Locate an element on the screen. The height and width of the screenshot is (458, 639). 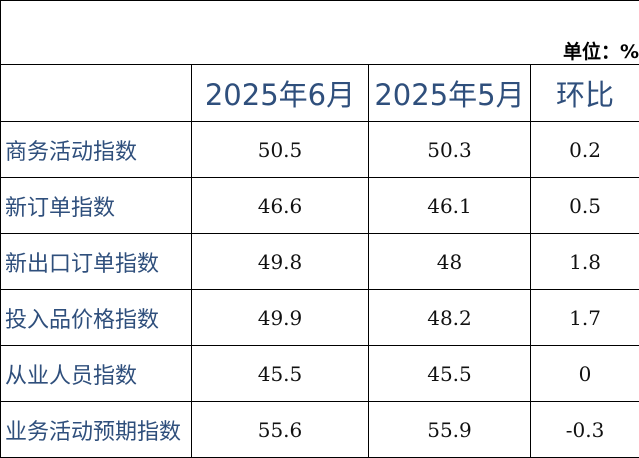
table-row: 商务活动指数 50.5 50.3 0.2 is located at coordinates (320, 150).